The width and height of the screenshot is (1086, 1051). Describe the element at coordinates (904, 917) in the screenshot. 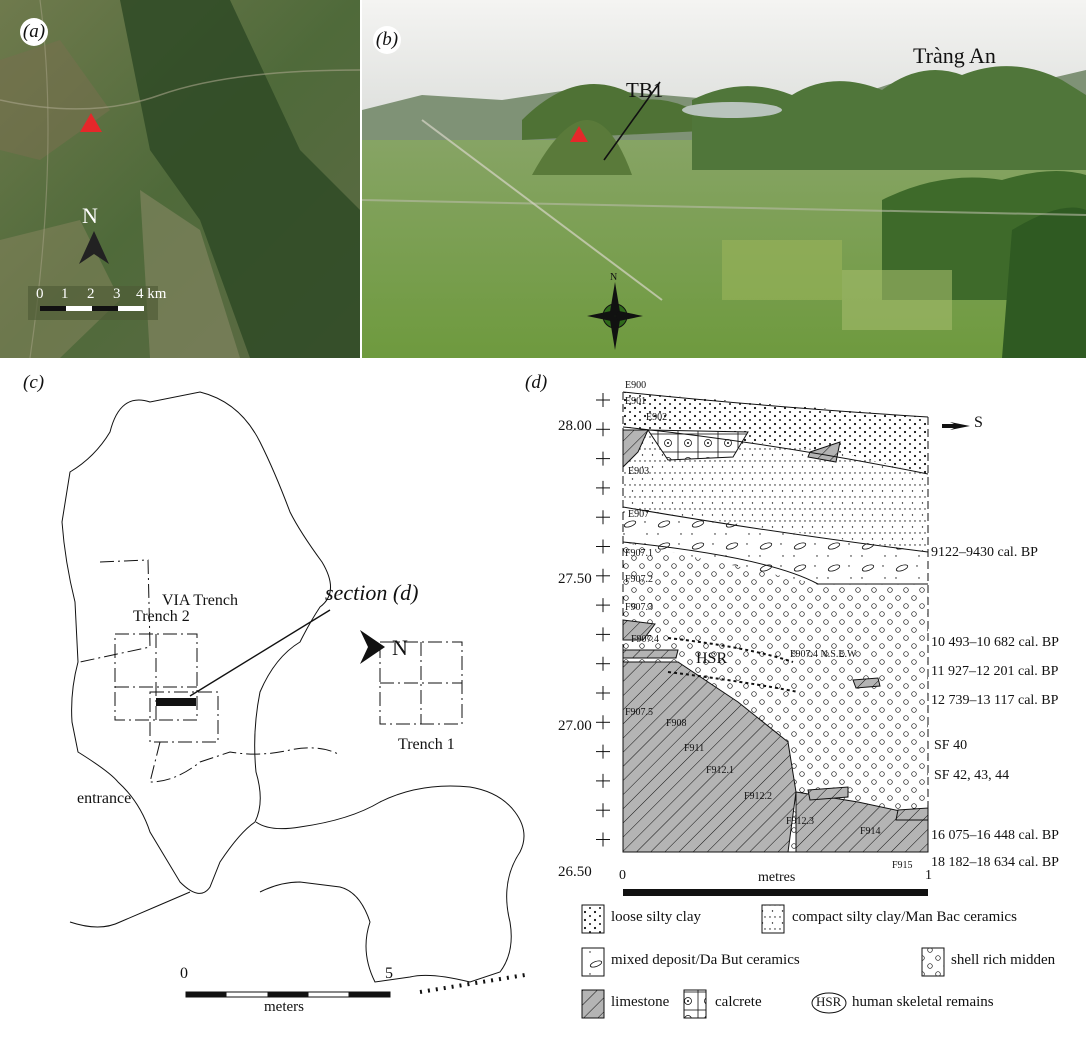

I see `legend-compact-silty-clay: compact silty clay/Man Bac ceramics` at that location.